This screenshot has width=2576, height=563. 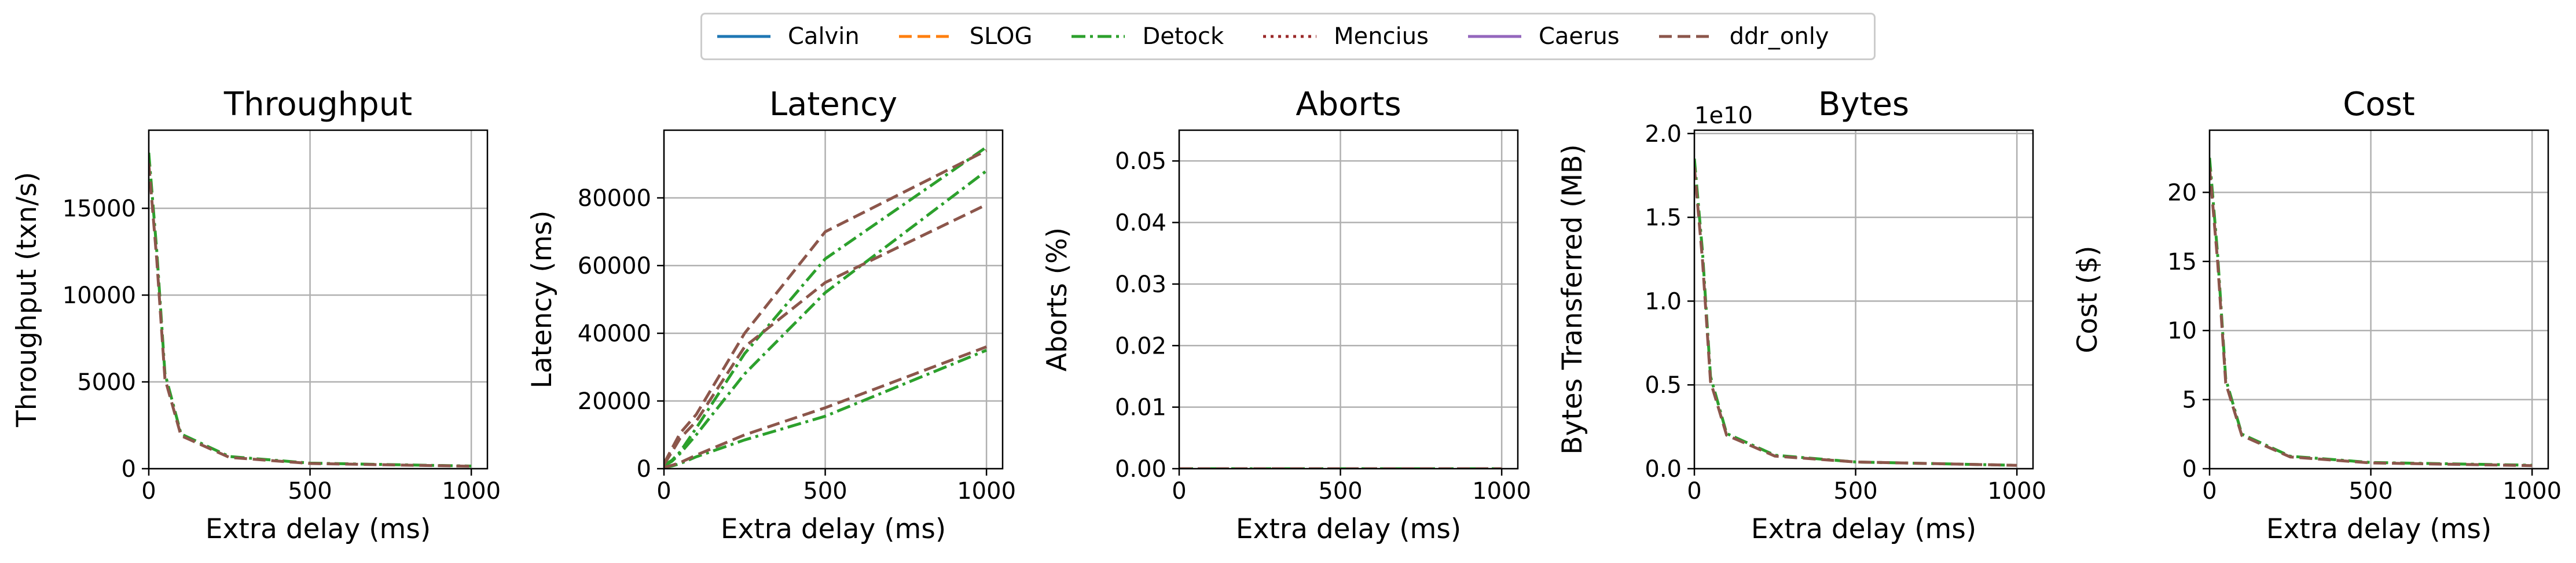 I want to click on y-axis-label: Aborts (%), so click(x=1057, y=299).